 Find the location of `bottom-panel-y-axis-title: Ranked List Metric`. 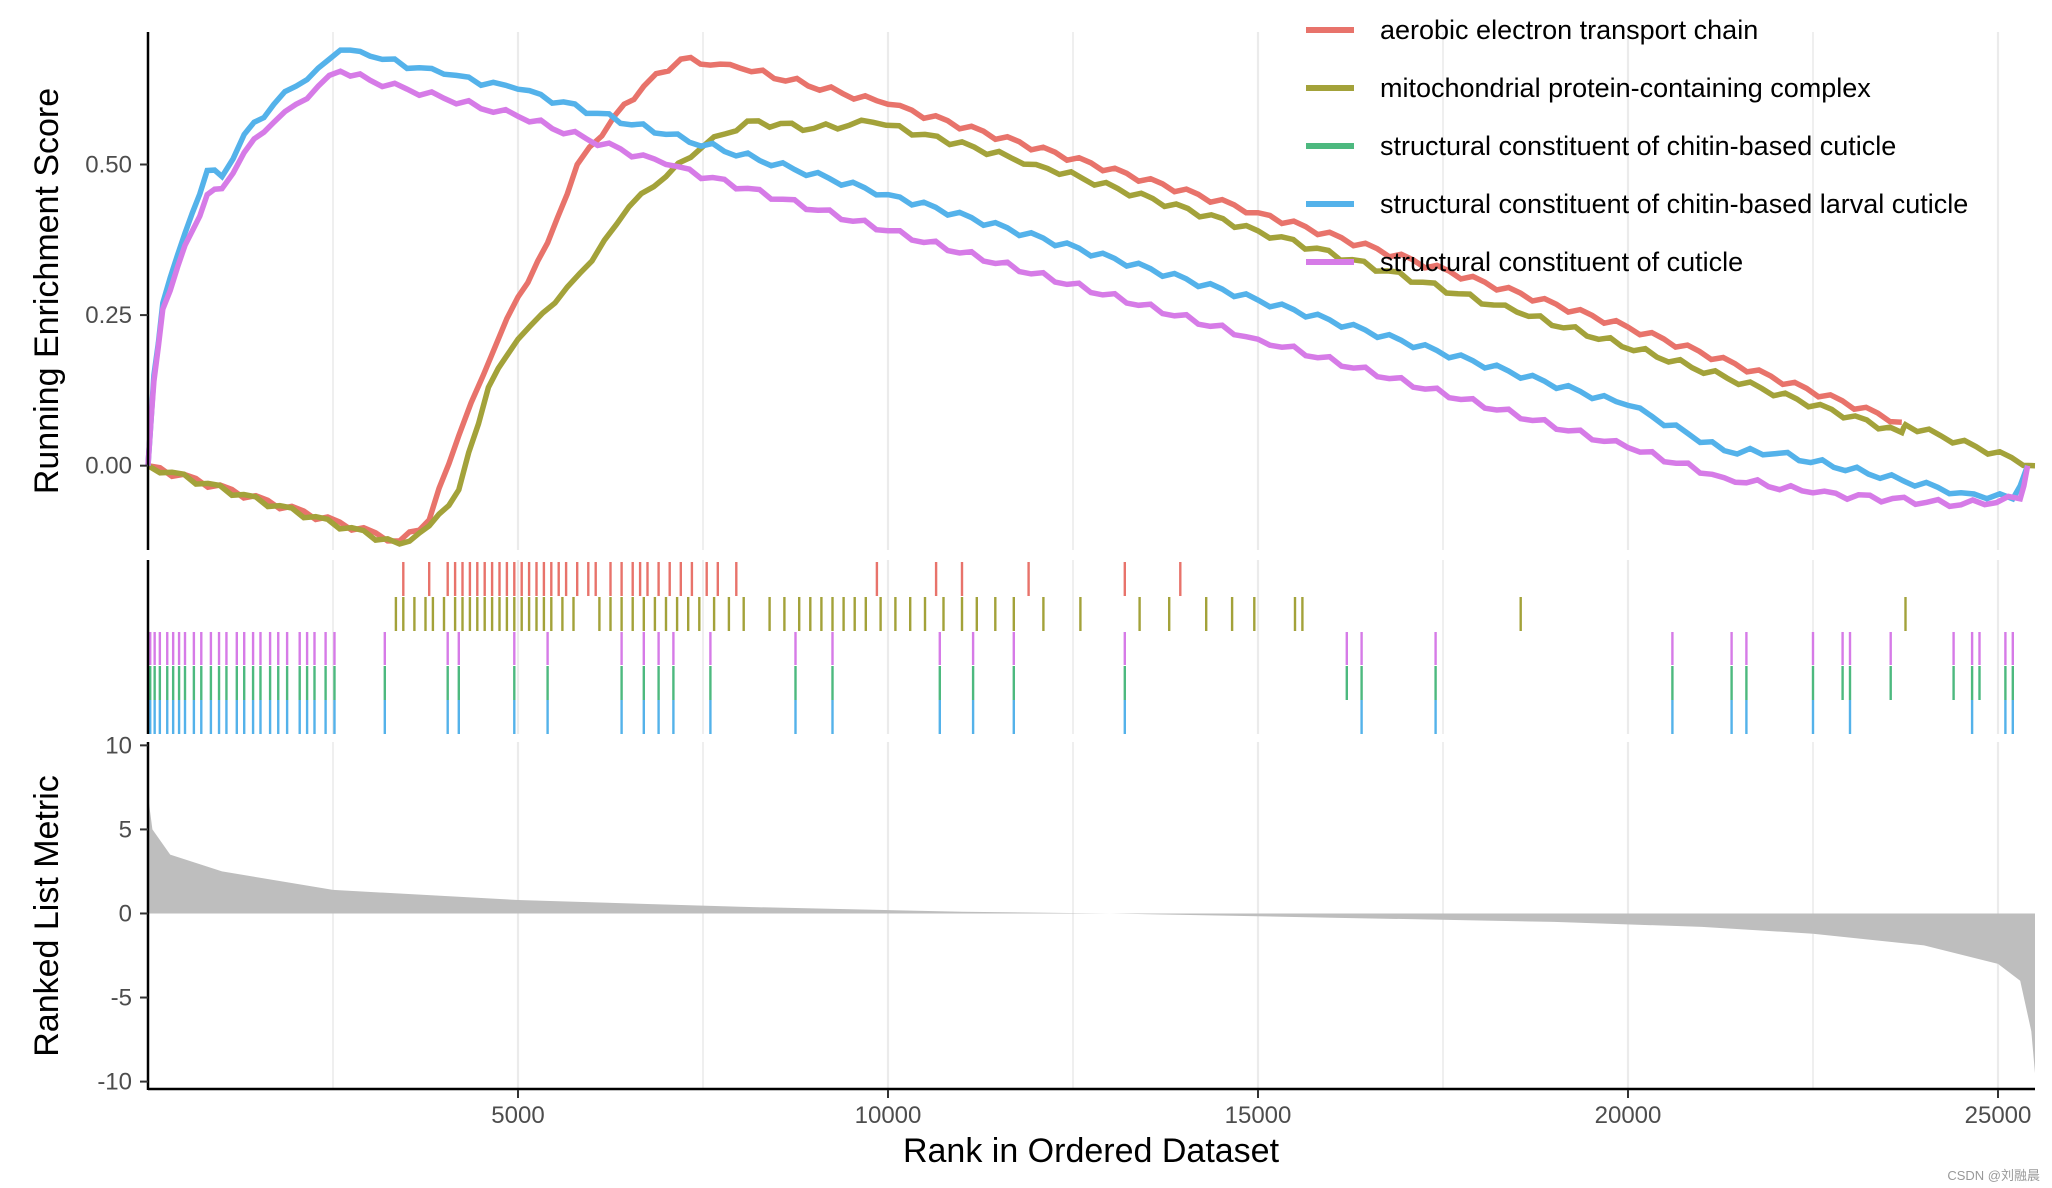

bottom-panel-y-axis-title: Ranked List Metric is located at coordinates (47, 916).